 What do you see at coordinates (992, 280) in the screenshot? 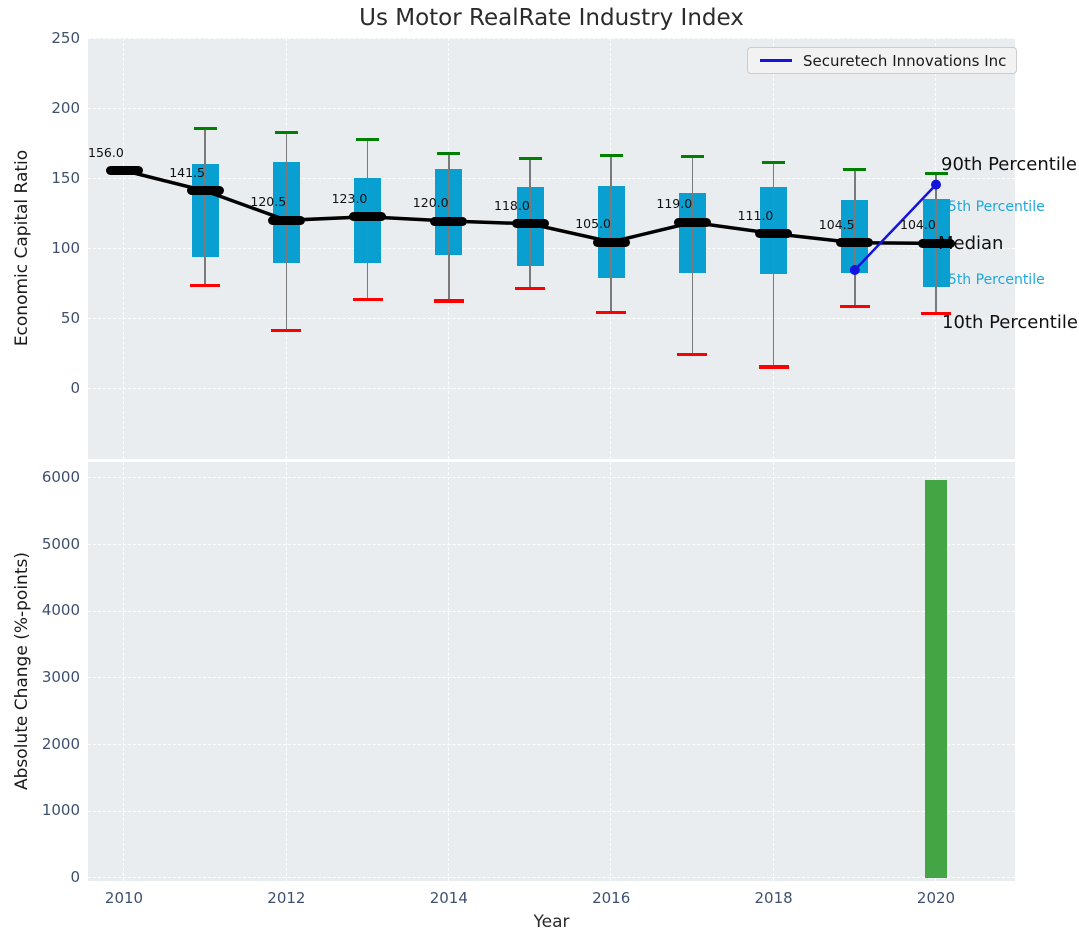
I see `label-25th-percentile: 25th Percentile` at bounding box center [992, 280].